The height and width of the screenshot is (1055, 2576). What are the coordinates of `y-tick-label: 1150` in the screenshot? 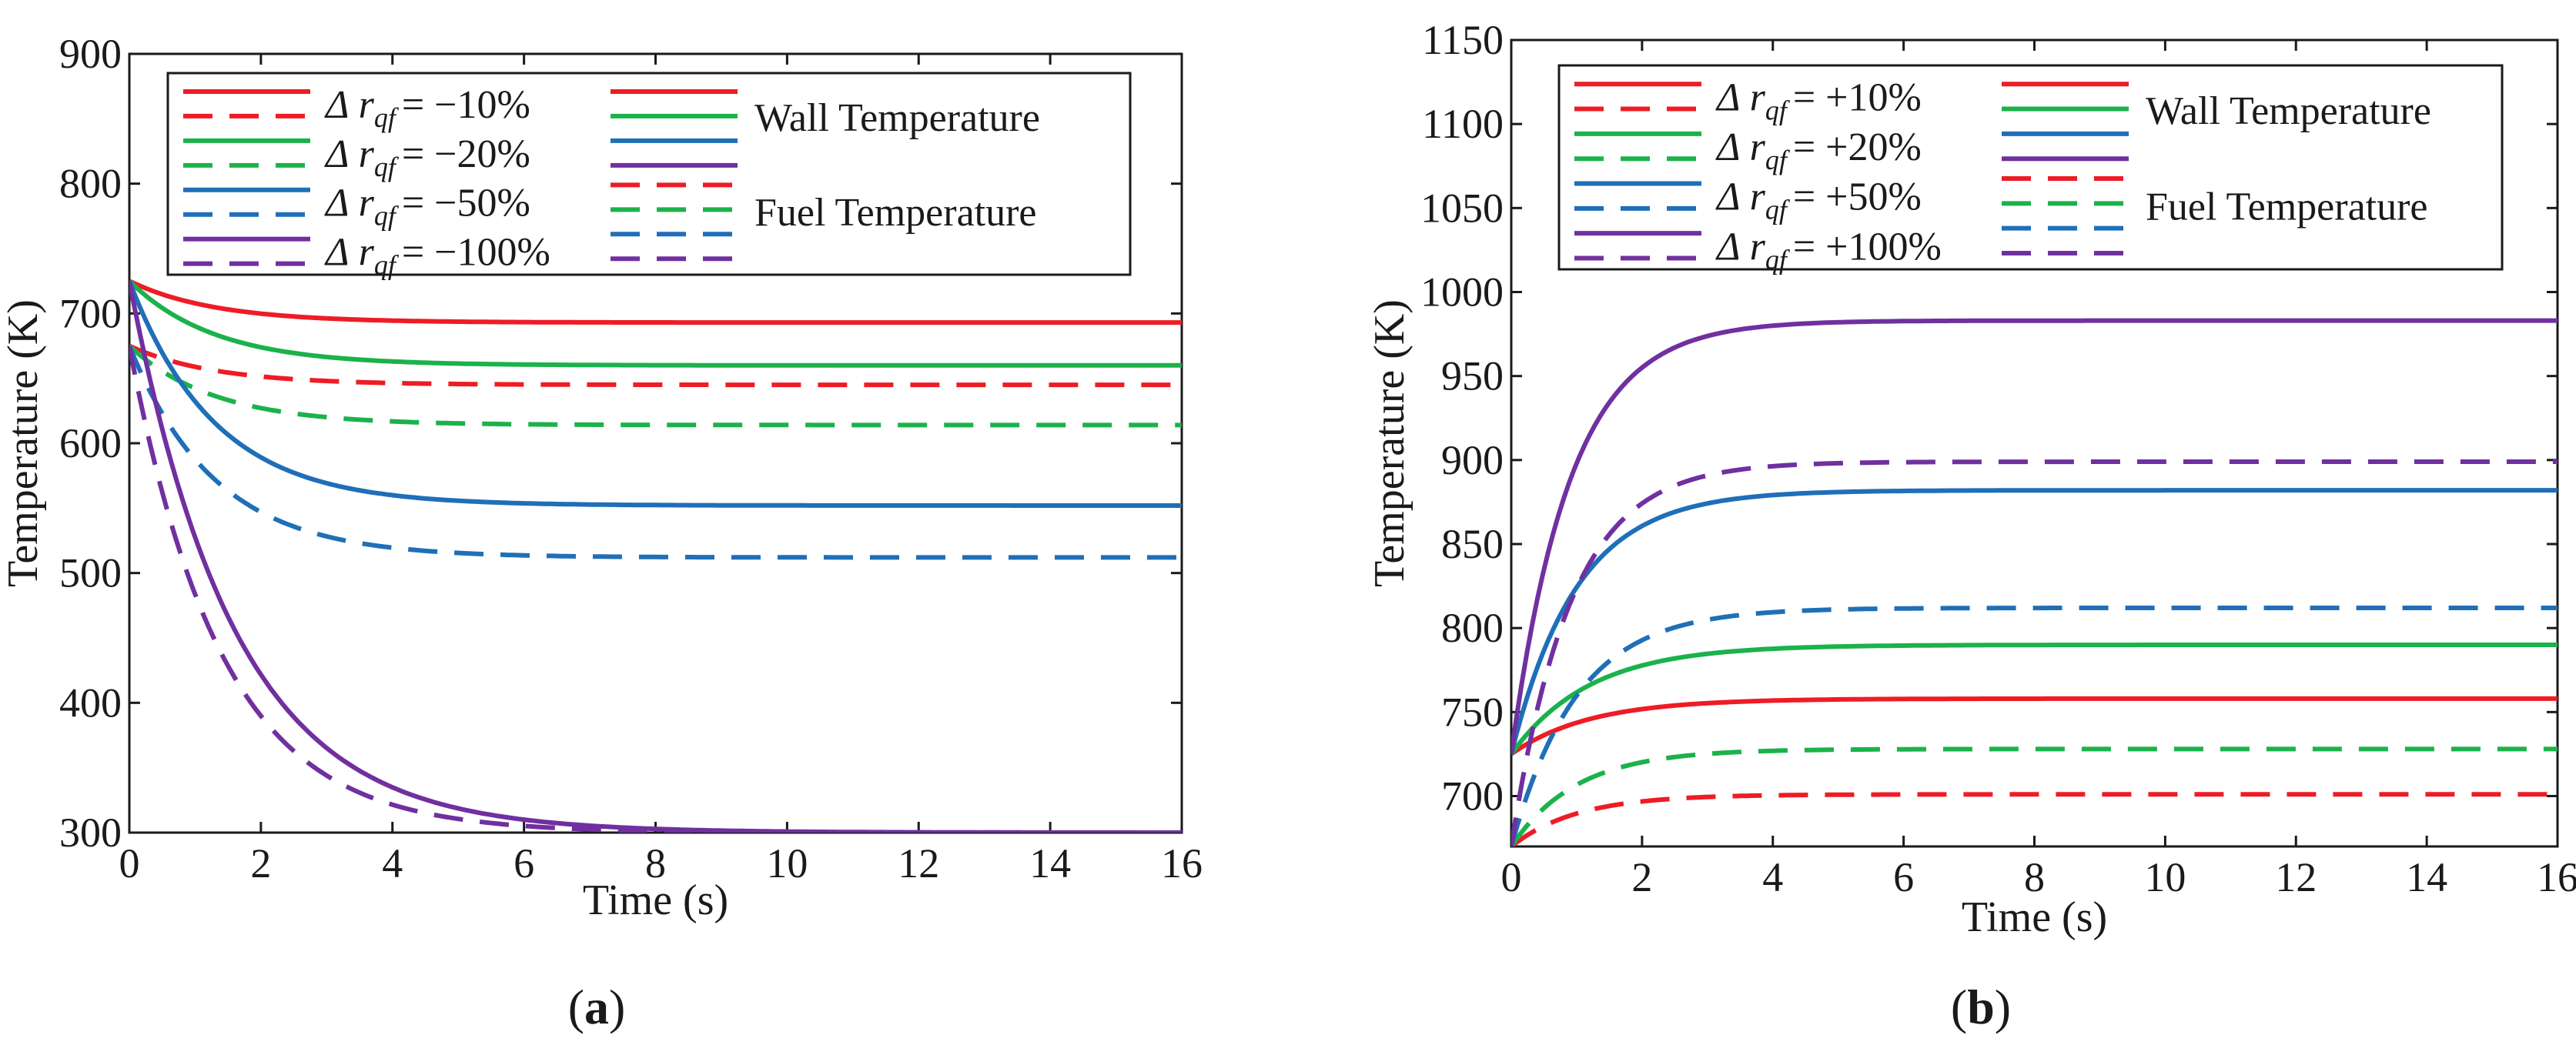 It's located at (1463, 40).